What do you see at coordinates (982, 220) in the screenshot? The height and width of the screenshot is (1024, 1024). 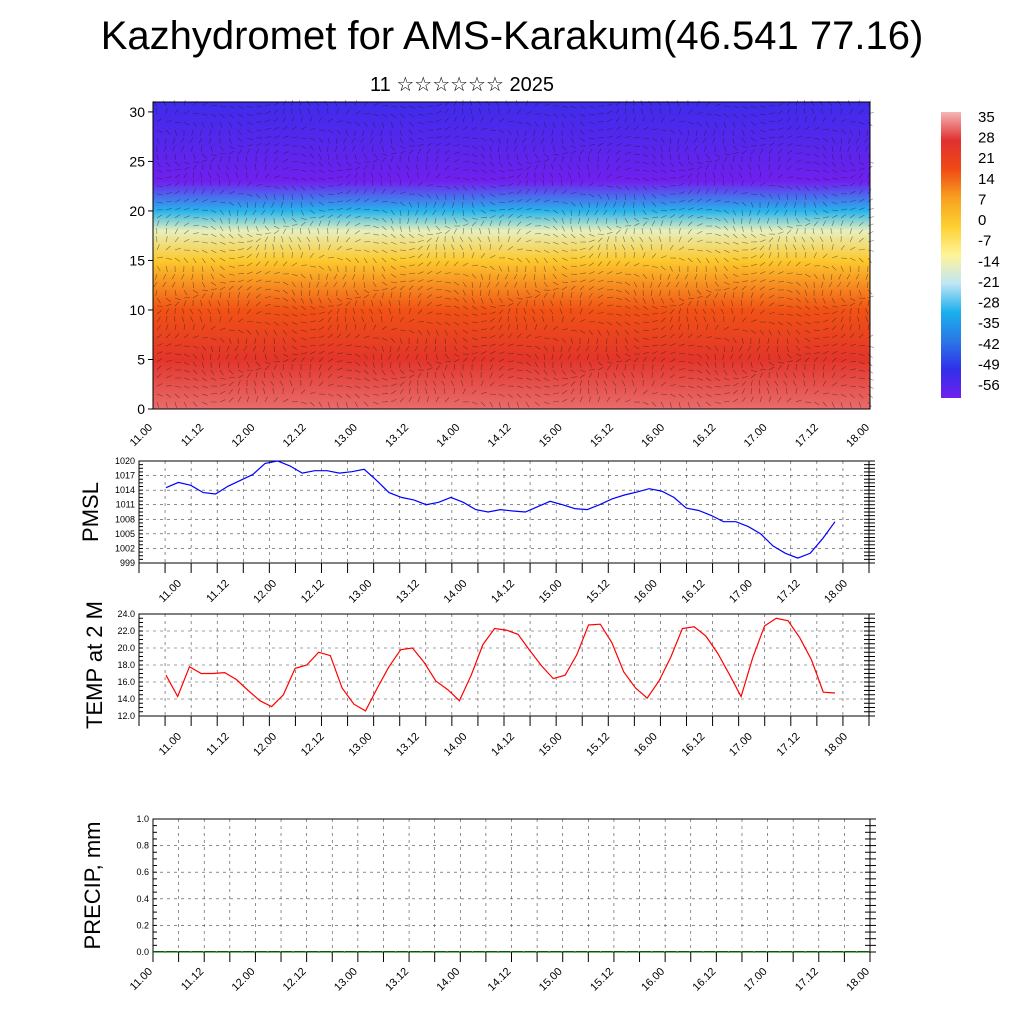 I see `colorbar-label: 0` at bounding box center [982, 220].